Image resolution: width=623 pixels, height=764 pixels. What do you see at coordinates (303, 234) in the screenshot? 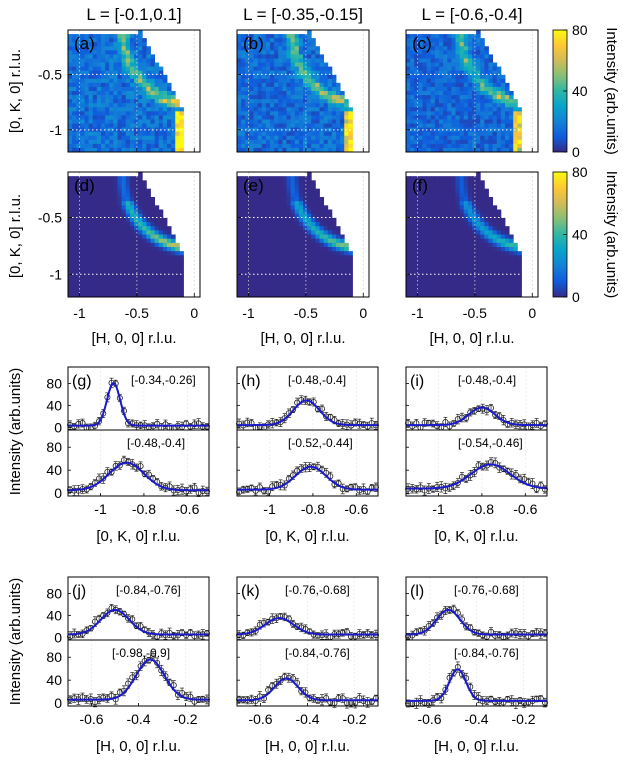
I see `heatmap-panel: (e)` at bounding box center [303, 234].